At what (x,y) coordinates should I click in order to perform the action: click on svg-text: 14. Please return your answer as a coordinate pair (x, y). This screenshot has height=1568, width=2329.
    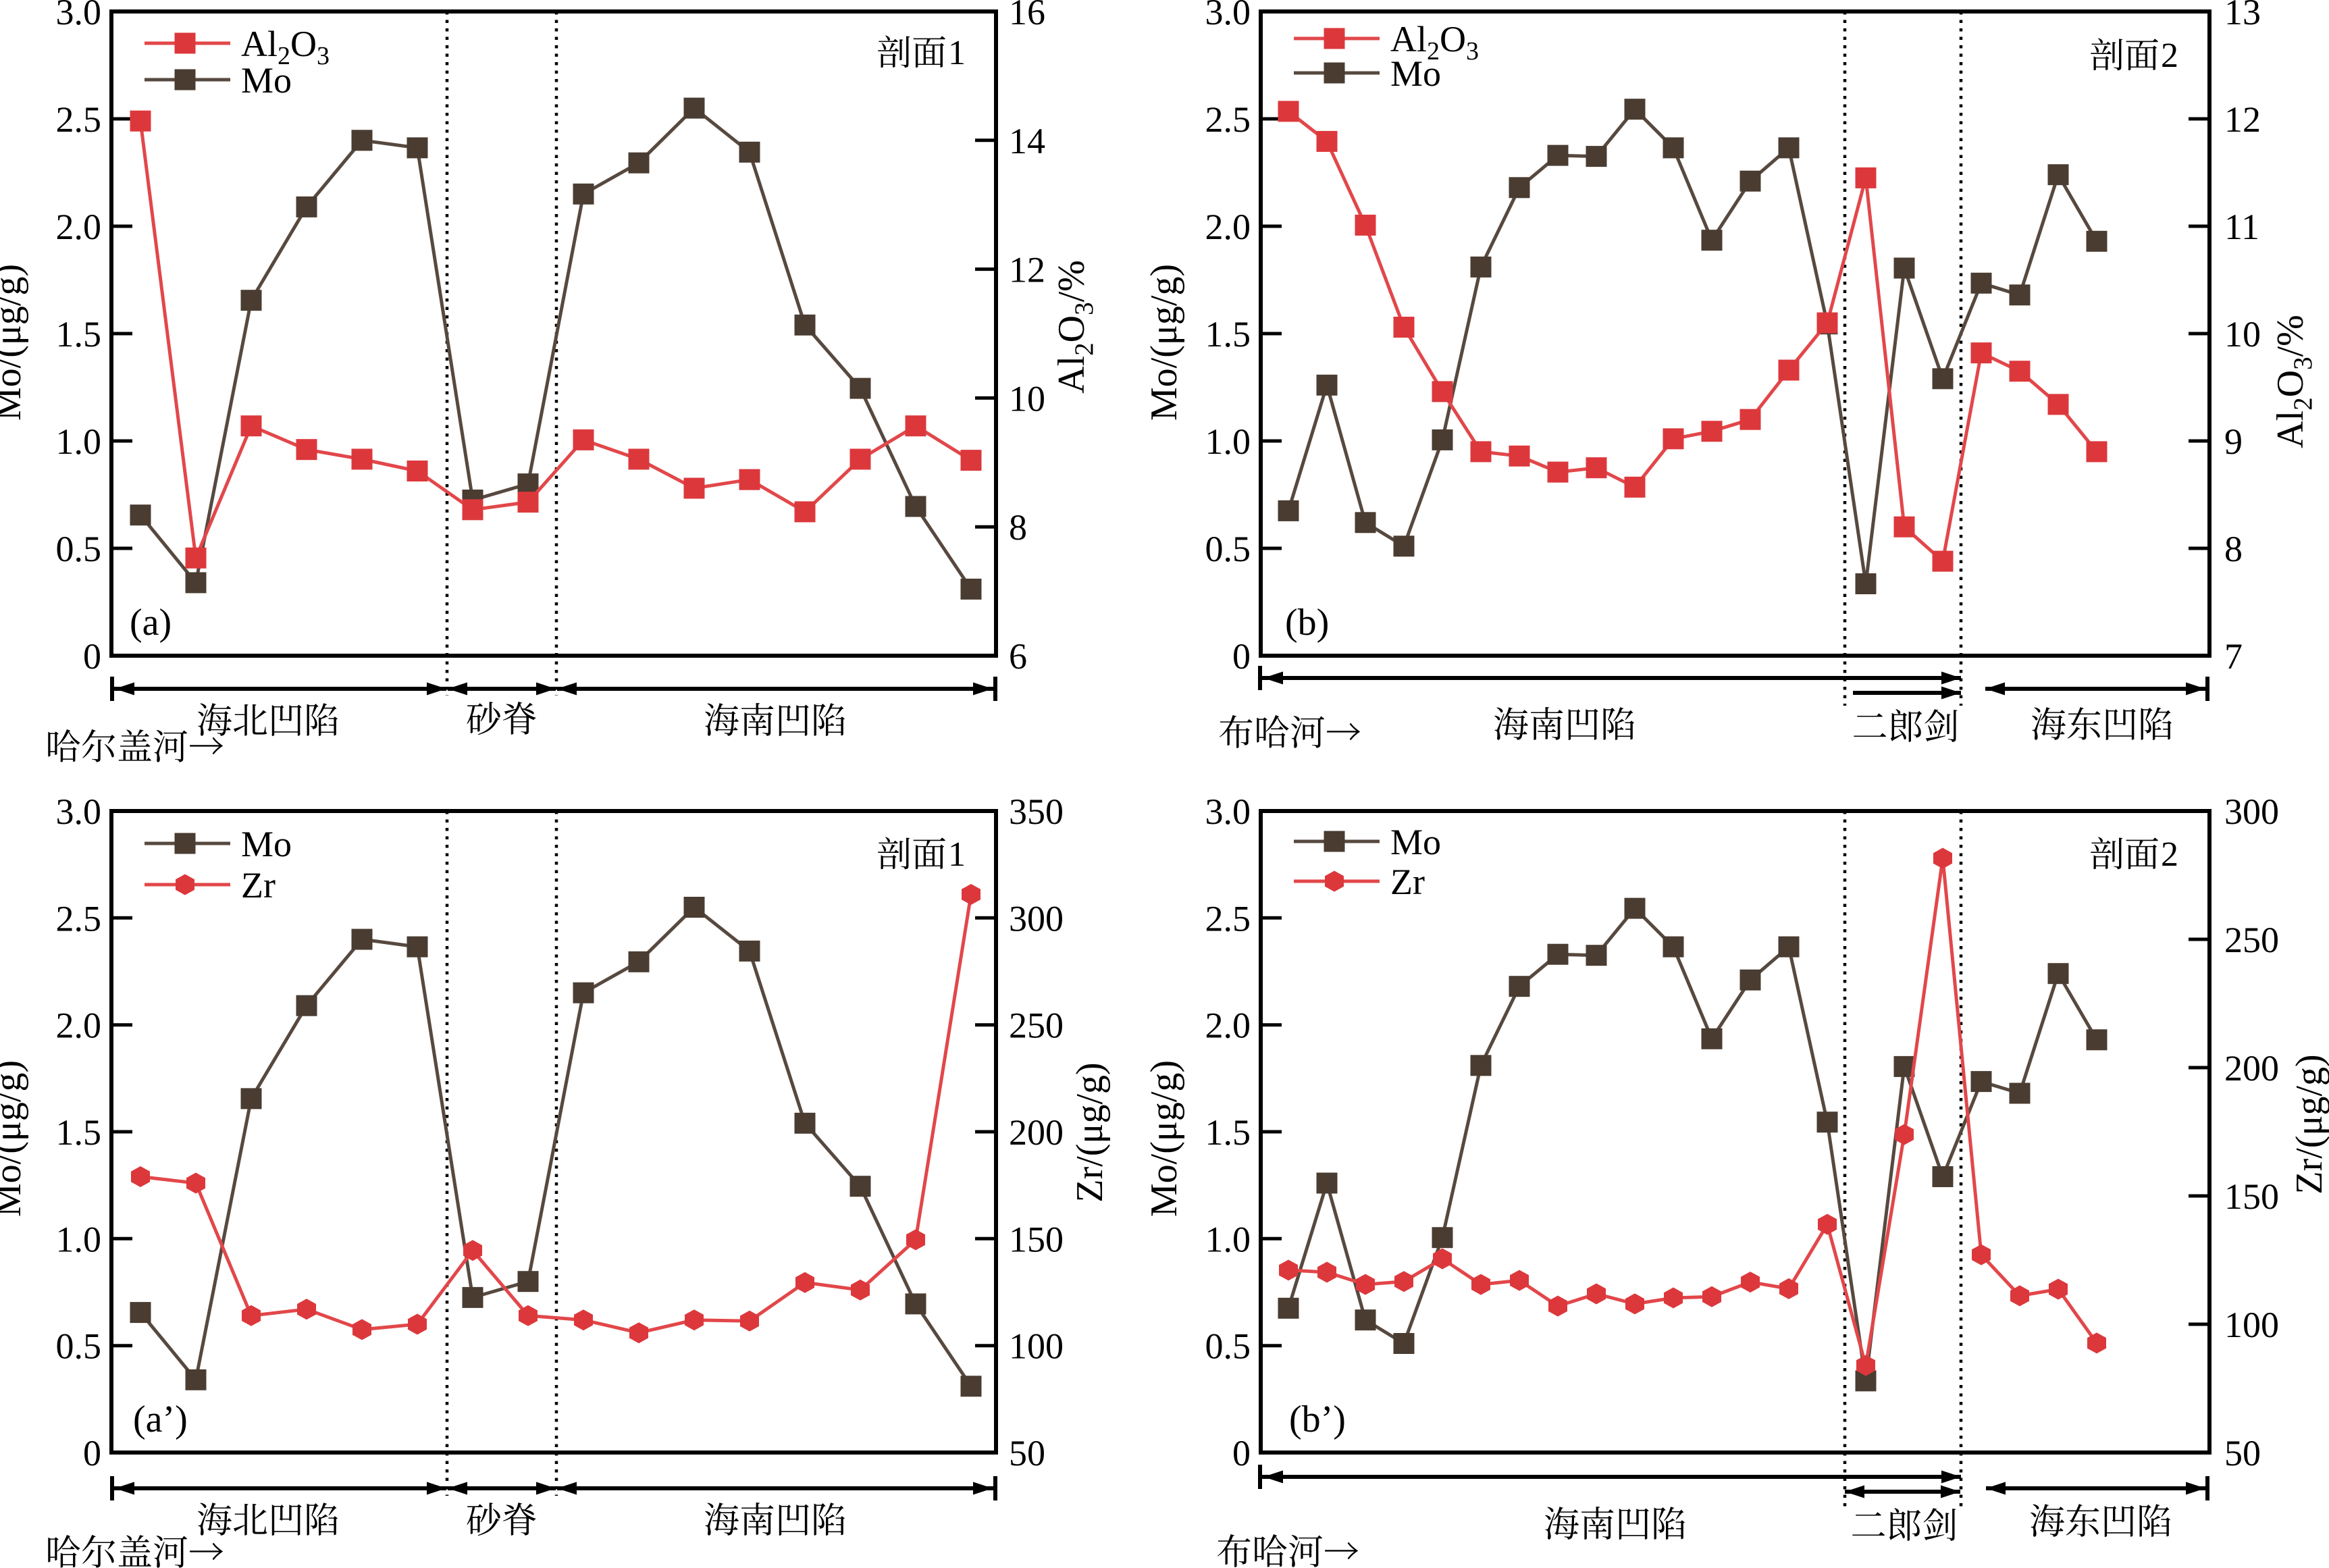
    Looking at the image, I should click on (1027, 141).